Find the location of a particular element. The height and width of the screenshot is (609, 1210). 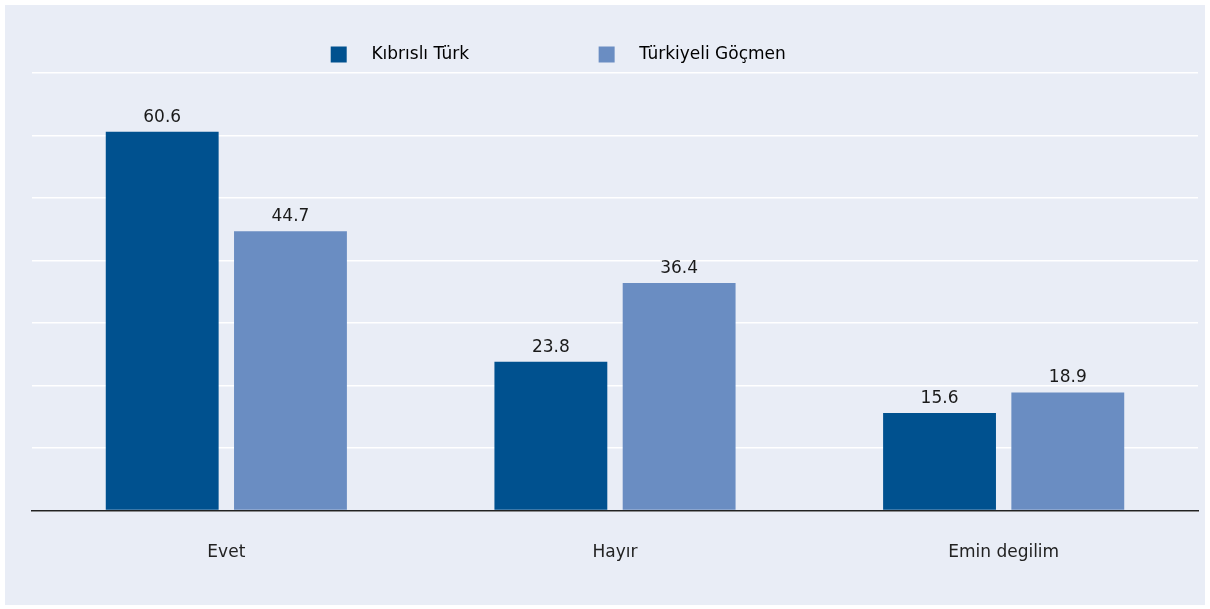

x-tick-label: Emin degilim is located at coordinates (1004, 551).